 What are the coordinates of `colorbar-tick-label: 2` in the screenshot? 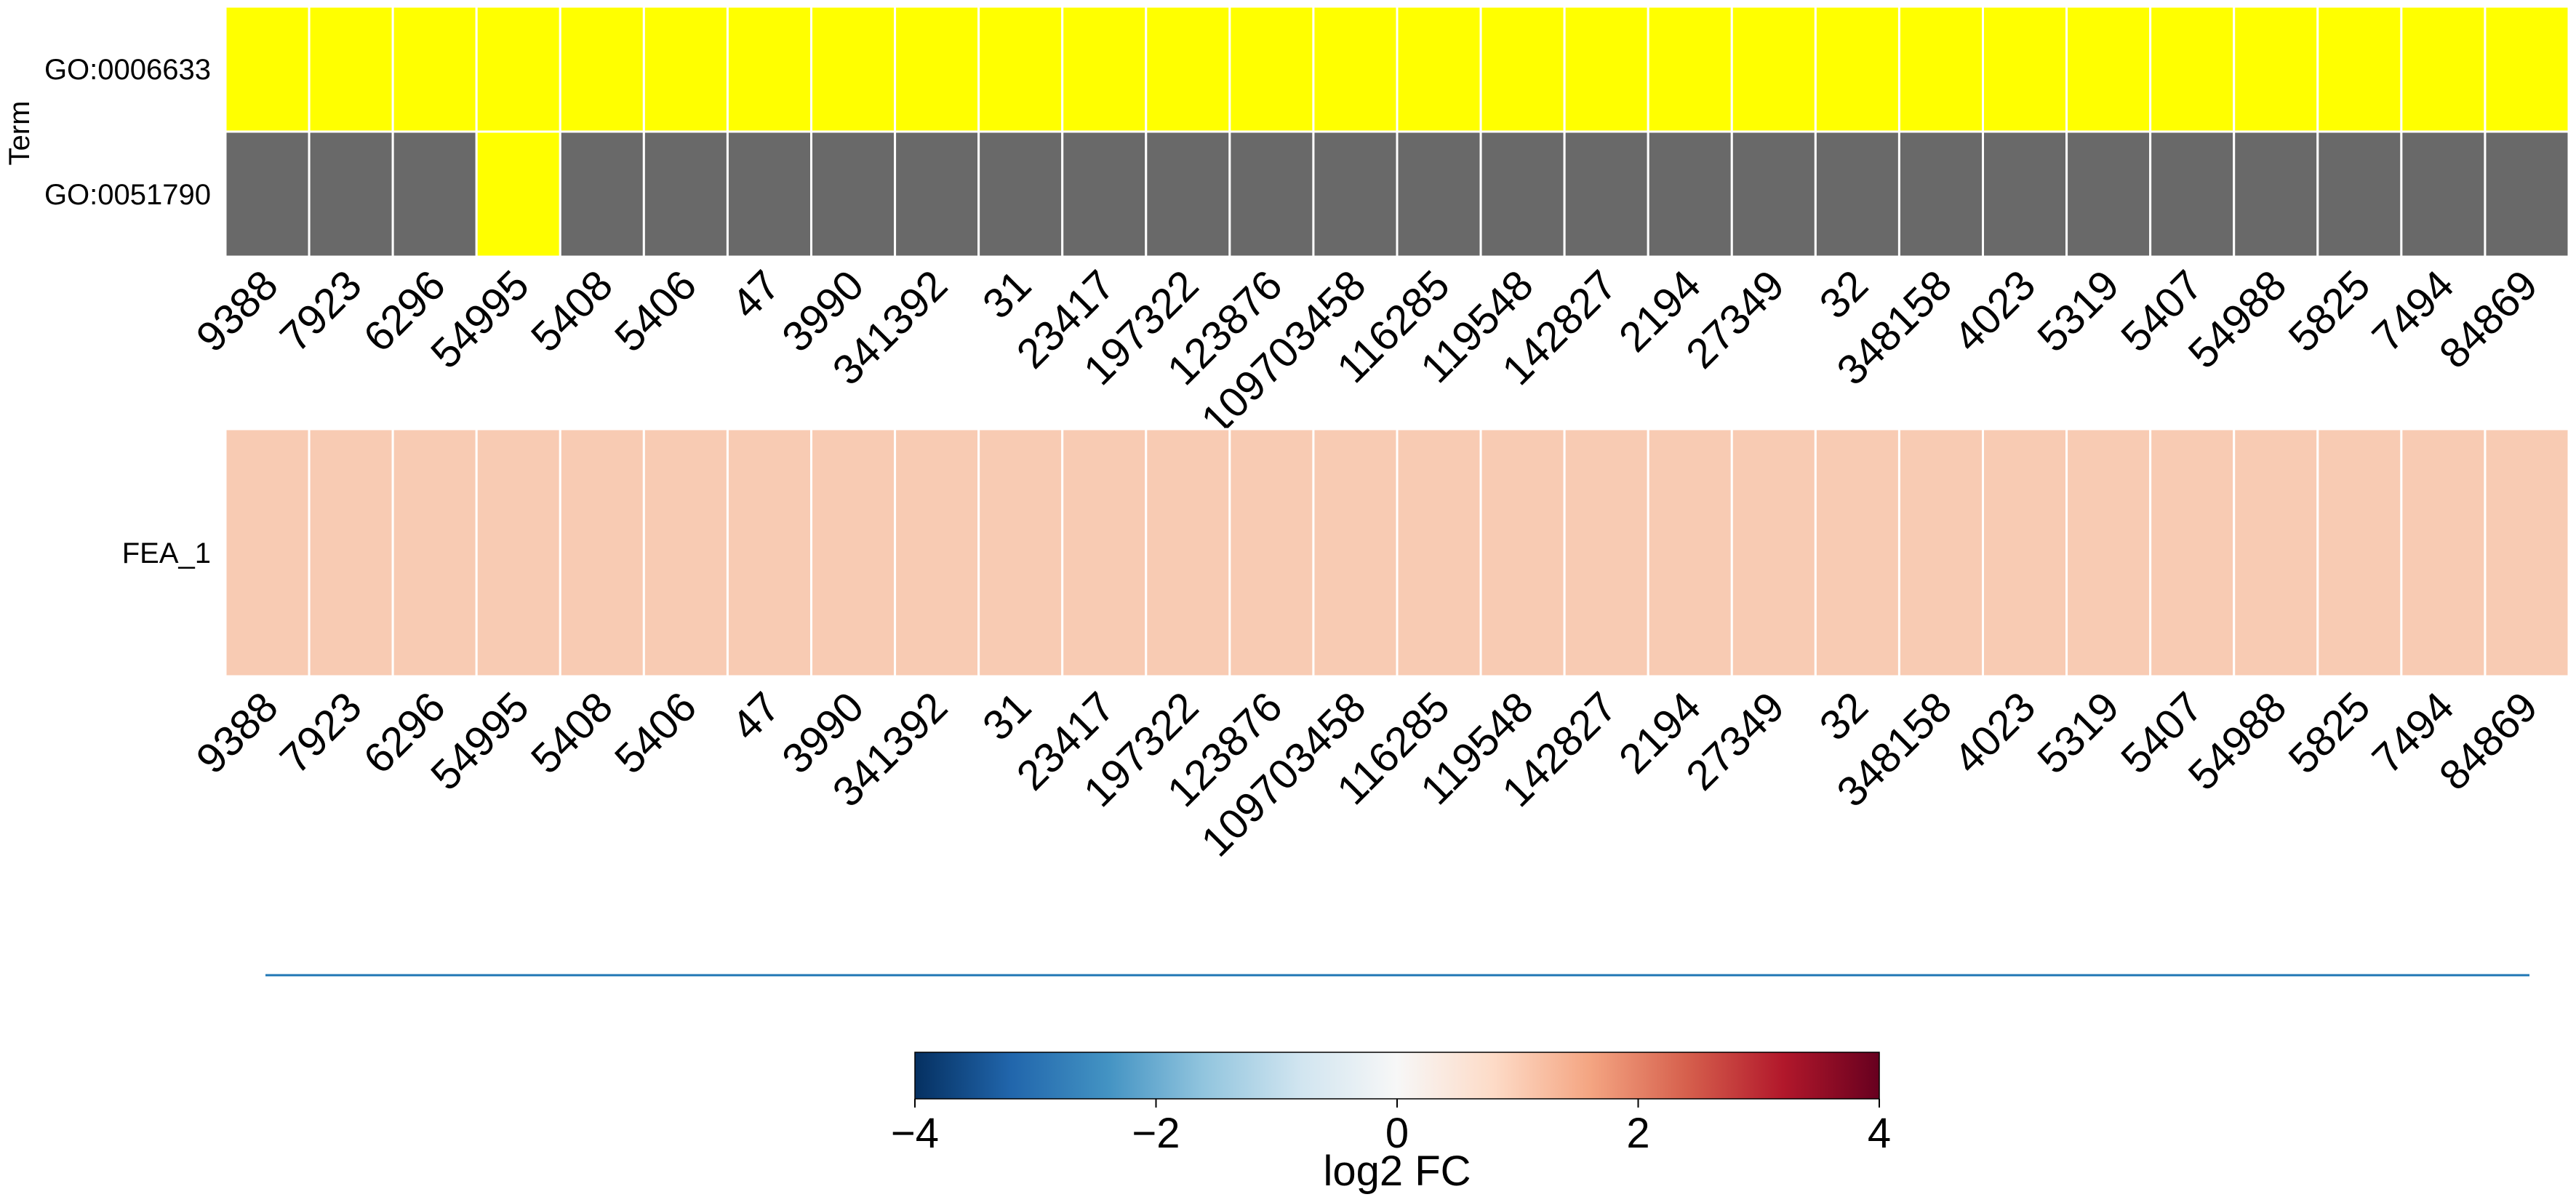 It's located at (1637, 1133).